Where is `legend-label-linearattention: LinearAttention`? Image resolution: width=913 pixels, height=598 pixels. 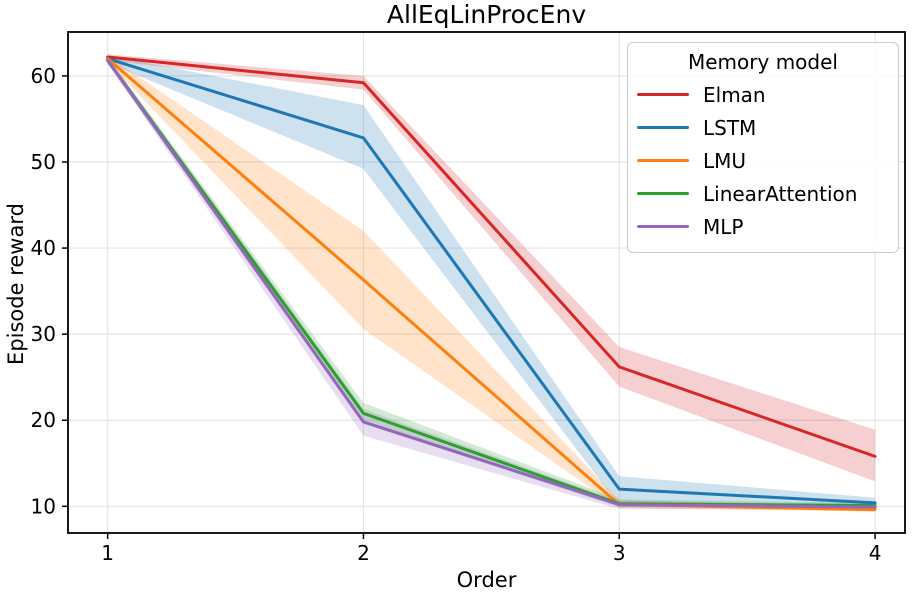
legend-label-linearattention: LinearAttention is located at coordinates (780, 193).